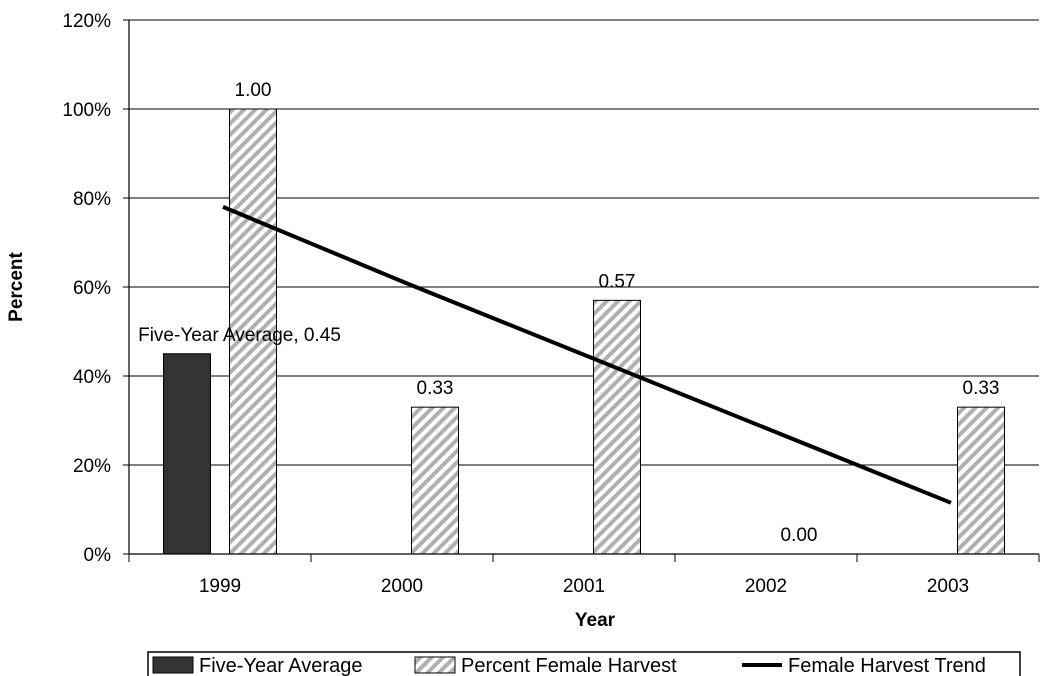  What do you see at coordinates (239, 335) in the screenshot?
I see `data-label-five-year-average: Five-Year Average, 0.45` at bounding box center [239, 335].